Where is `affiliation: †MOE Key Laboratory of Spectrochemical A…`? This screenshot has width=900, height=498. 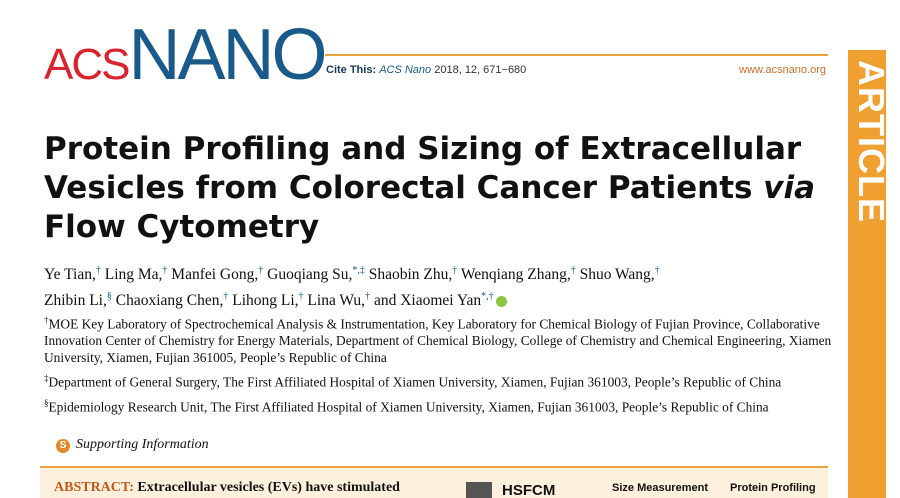
affiliation: †MOE Key Laboratory of Spectrochemical A… is located at coordinates (439, 339).